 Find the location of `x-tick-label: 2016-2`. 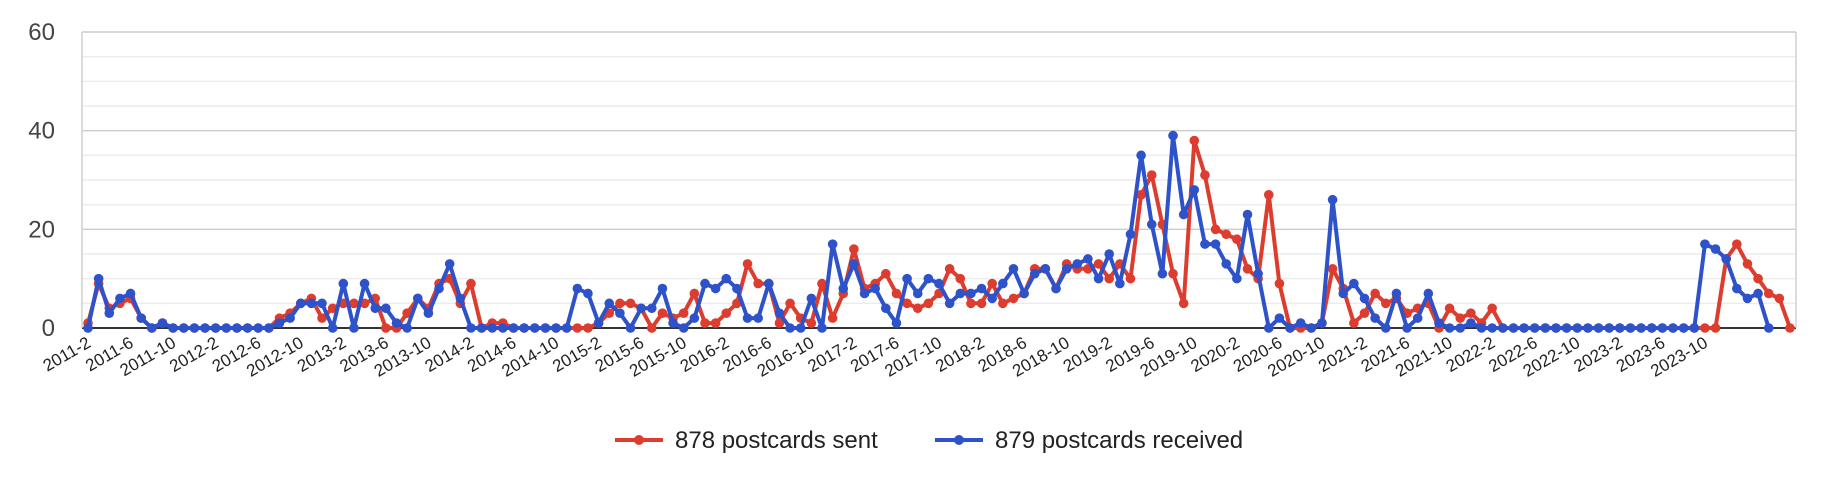

x-tick-label: 2016-2 is located at coordinates (704, 354).